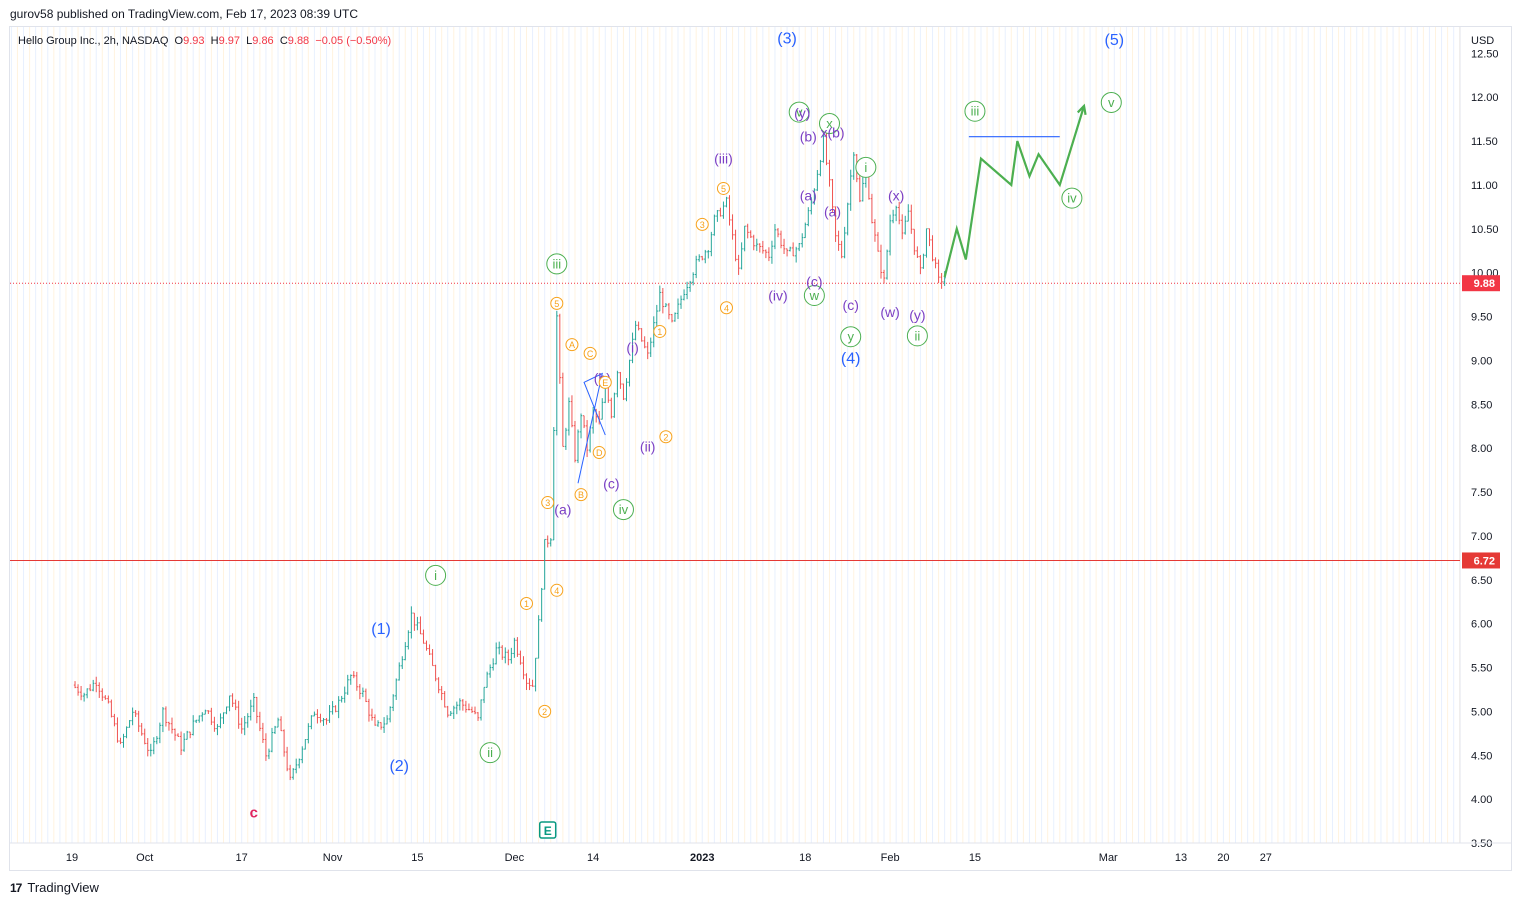  I want to click on x-tick-label: 27, so click(1266, 858).